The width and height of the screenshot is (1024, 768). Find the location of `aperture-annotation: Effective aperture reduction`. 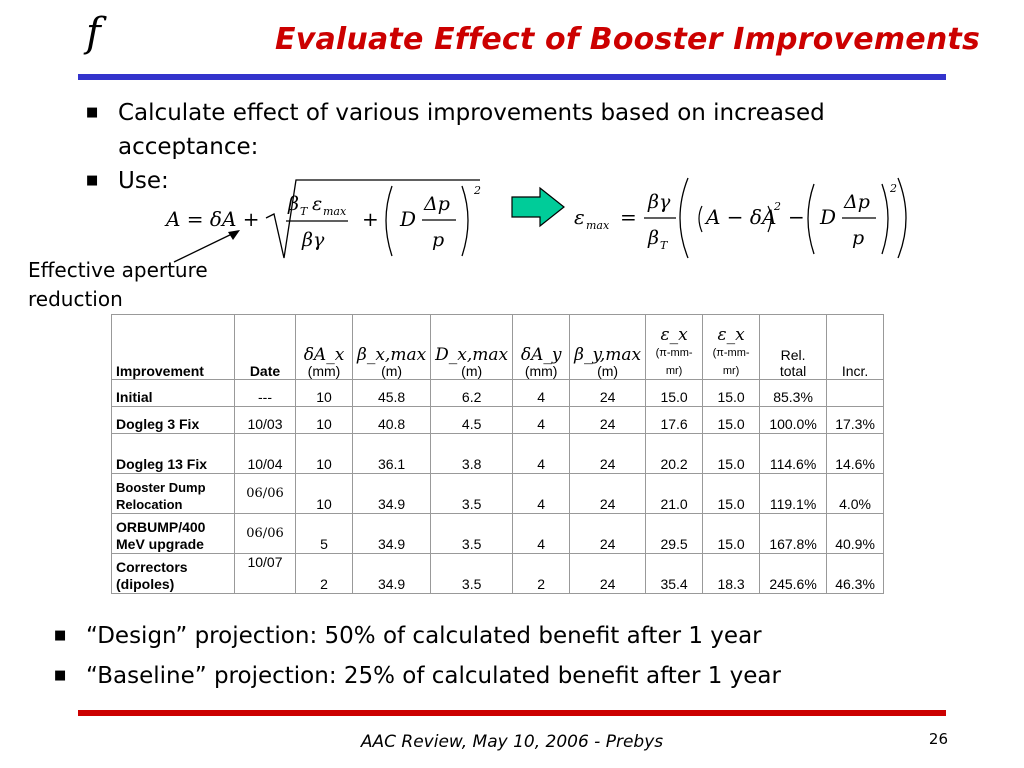

aperture-annotation: Effective aperture reduction is located at coordinates (118, 285).